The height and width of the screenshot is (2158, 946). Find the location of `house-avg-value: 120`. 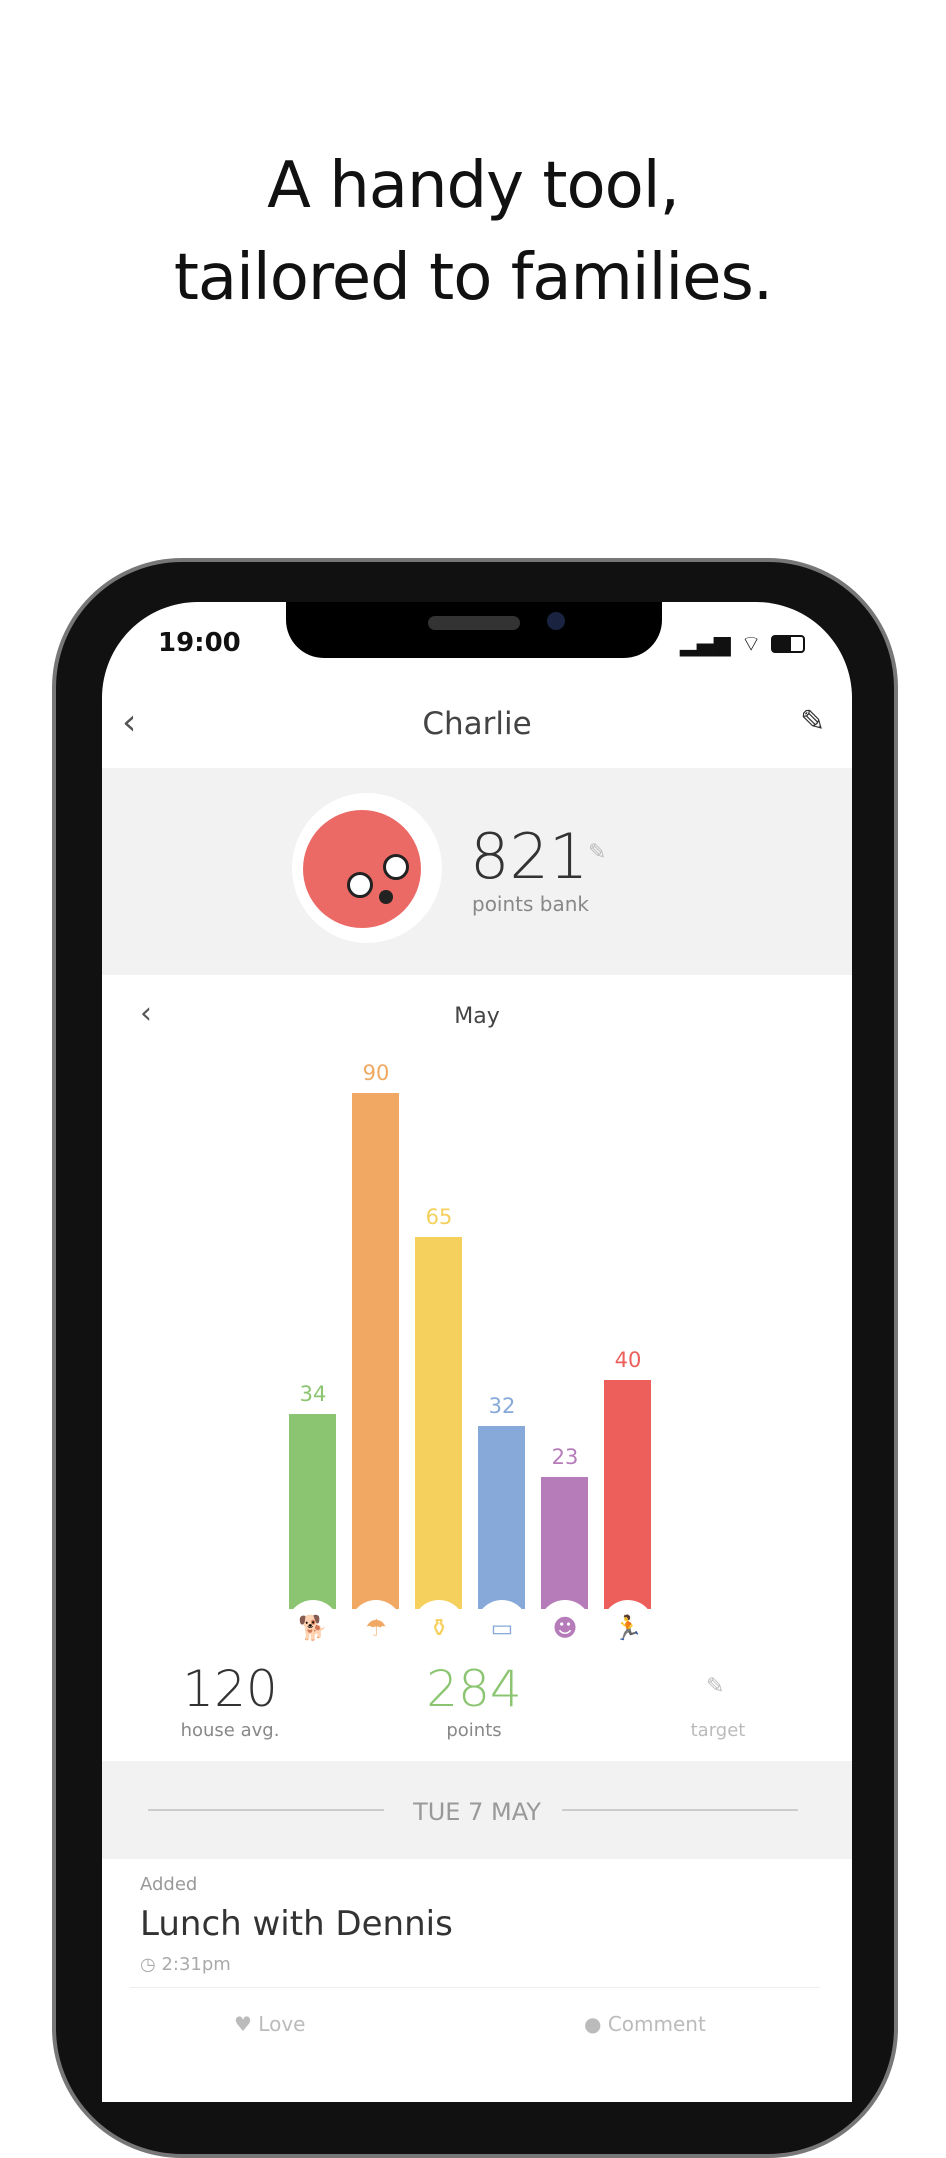

house-avg-value: 120 is located at coordinates (230, 1689).